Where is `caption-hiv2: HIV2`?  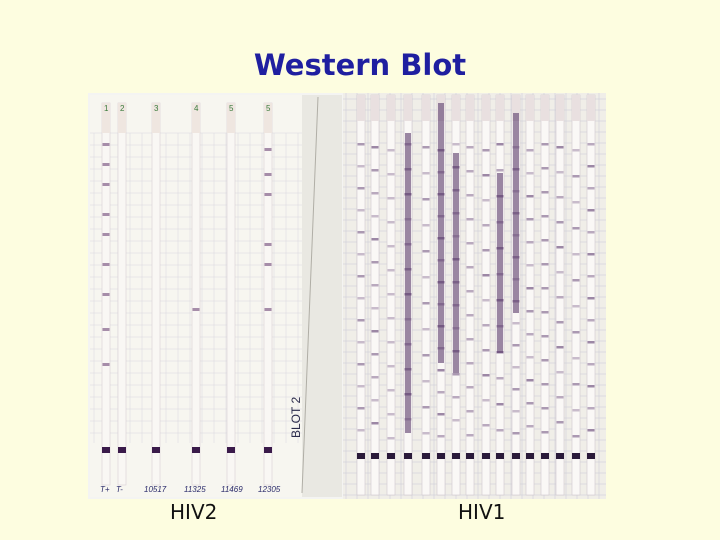 caption-hiv2: HIV2 is located at coordinates (194, 512).